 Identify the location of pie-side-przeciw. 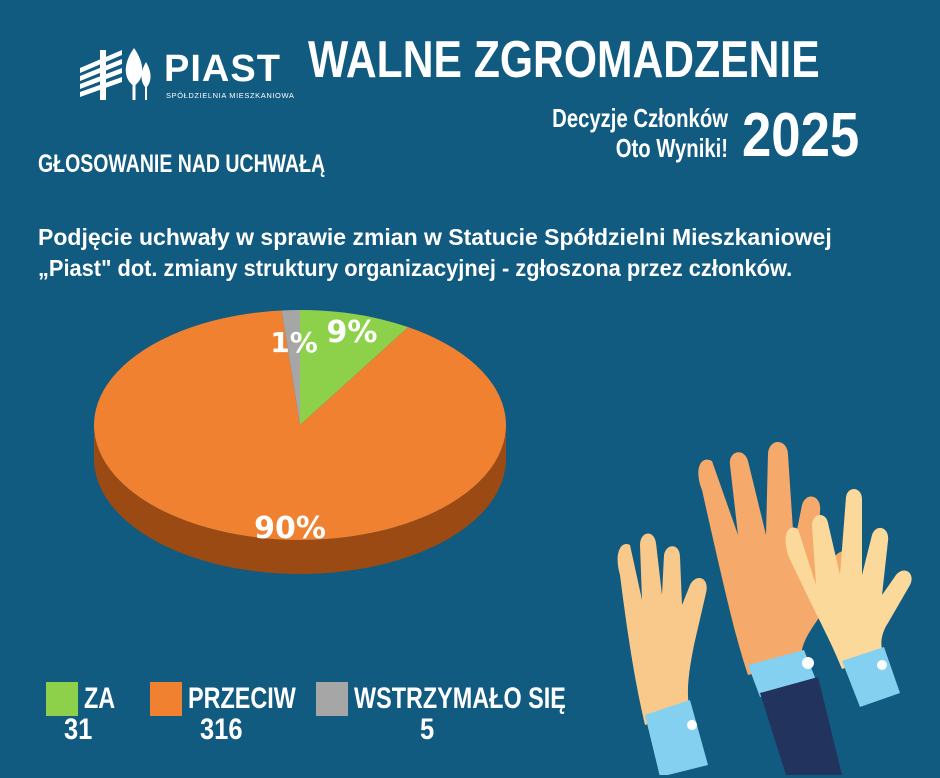
(300, 499).